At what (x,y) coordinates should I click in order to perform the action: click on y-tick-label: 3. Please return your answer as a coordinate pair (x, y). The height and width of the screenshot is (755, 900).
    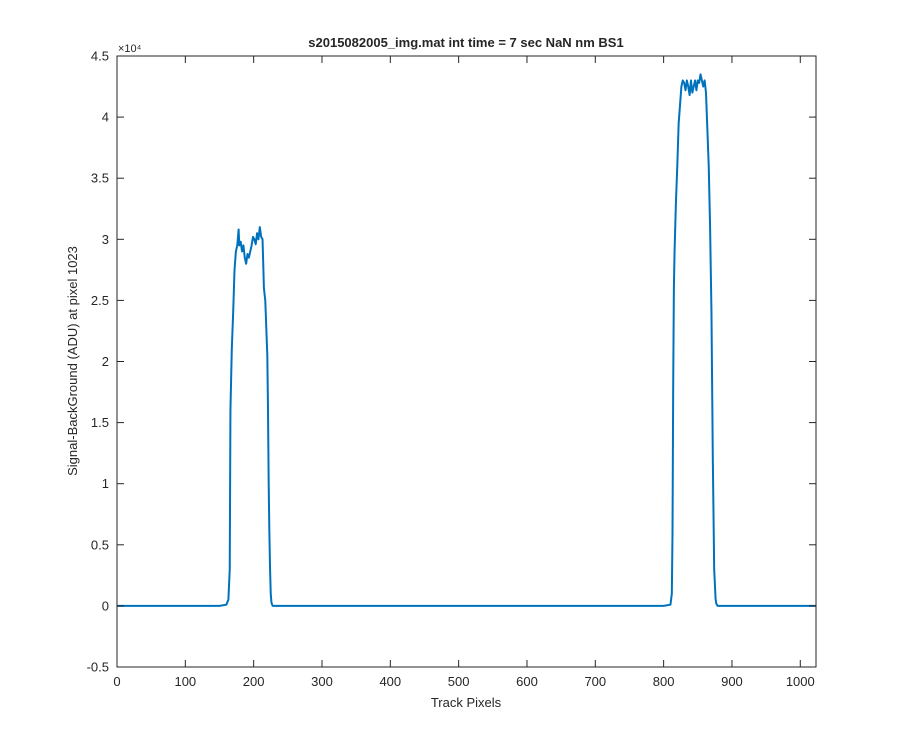
    Looking at the image, I should click on (105, 239).